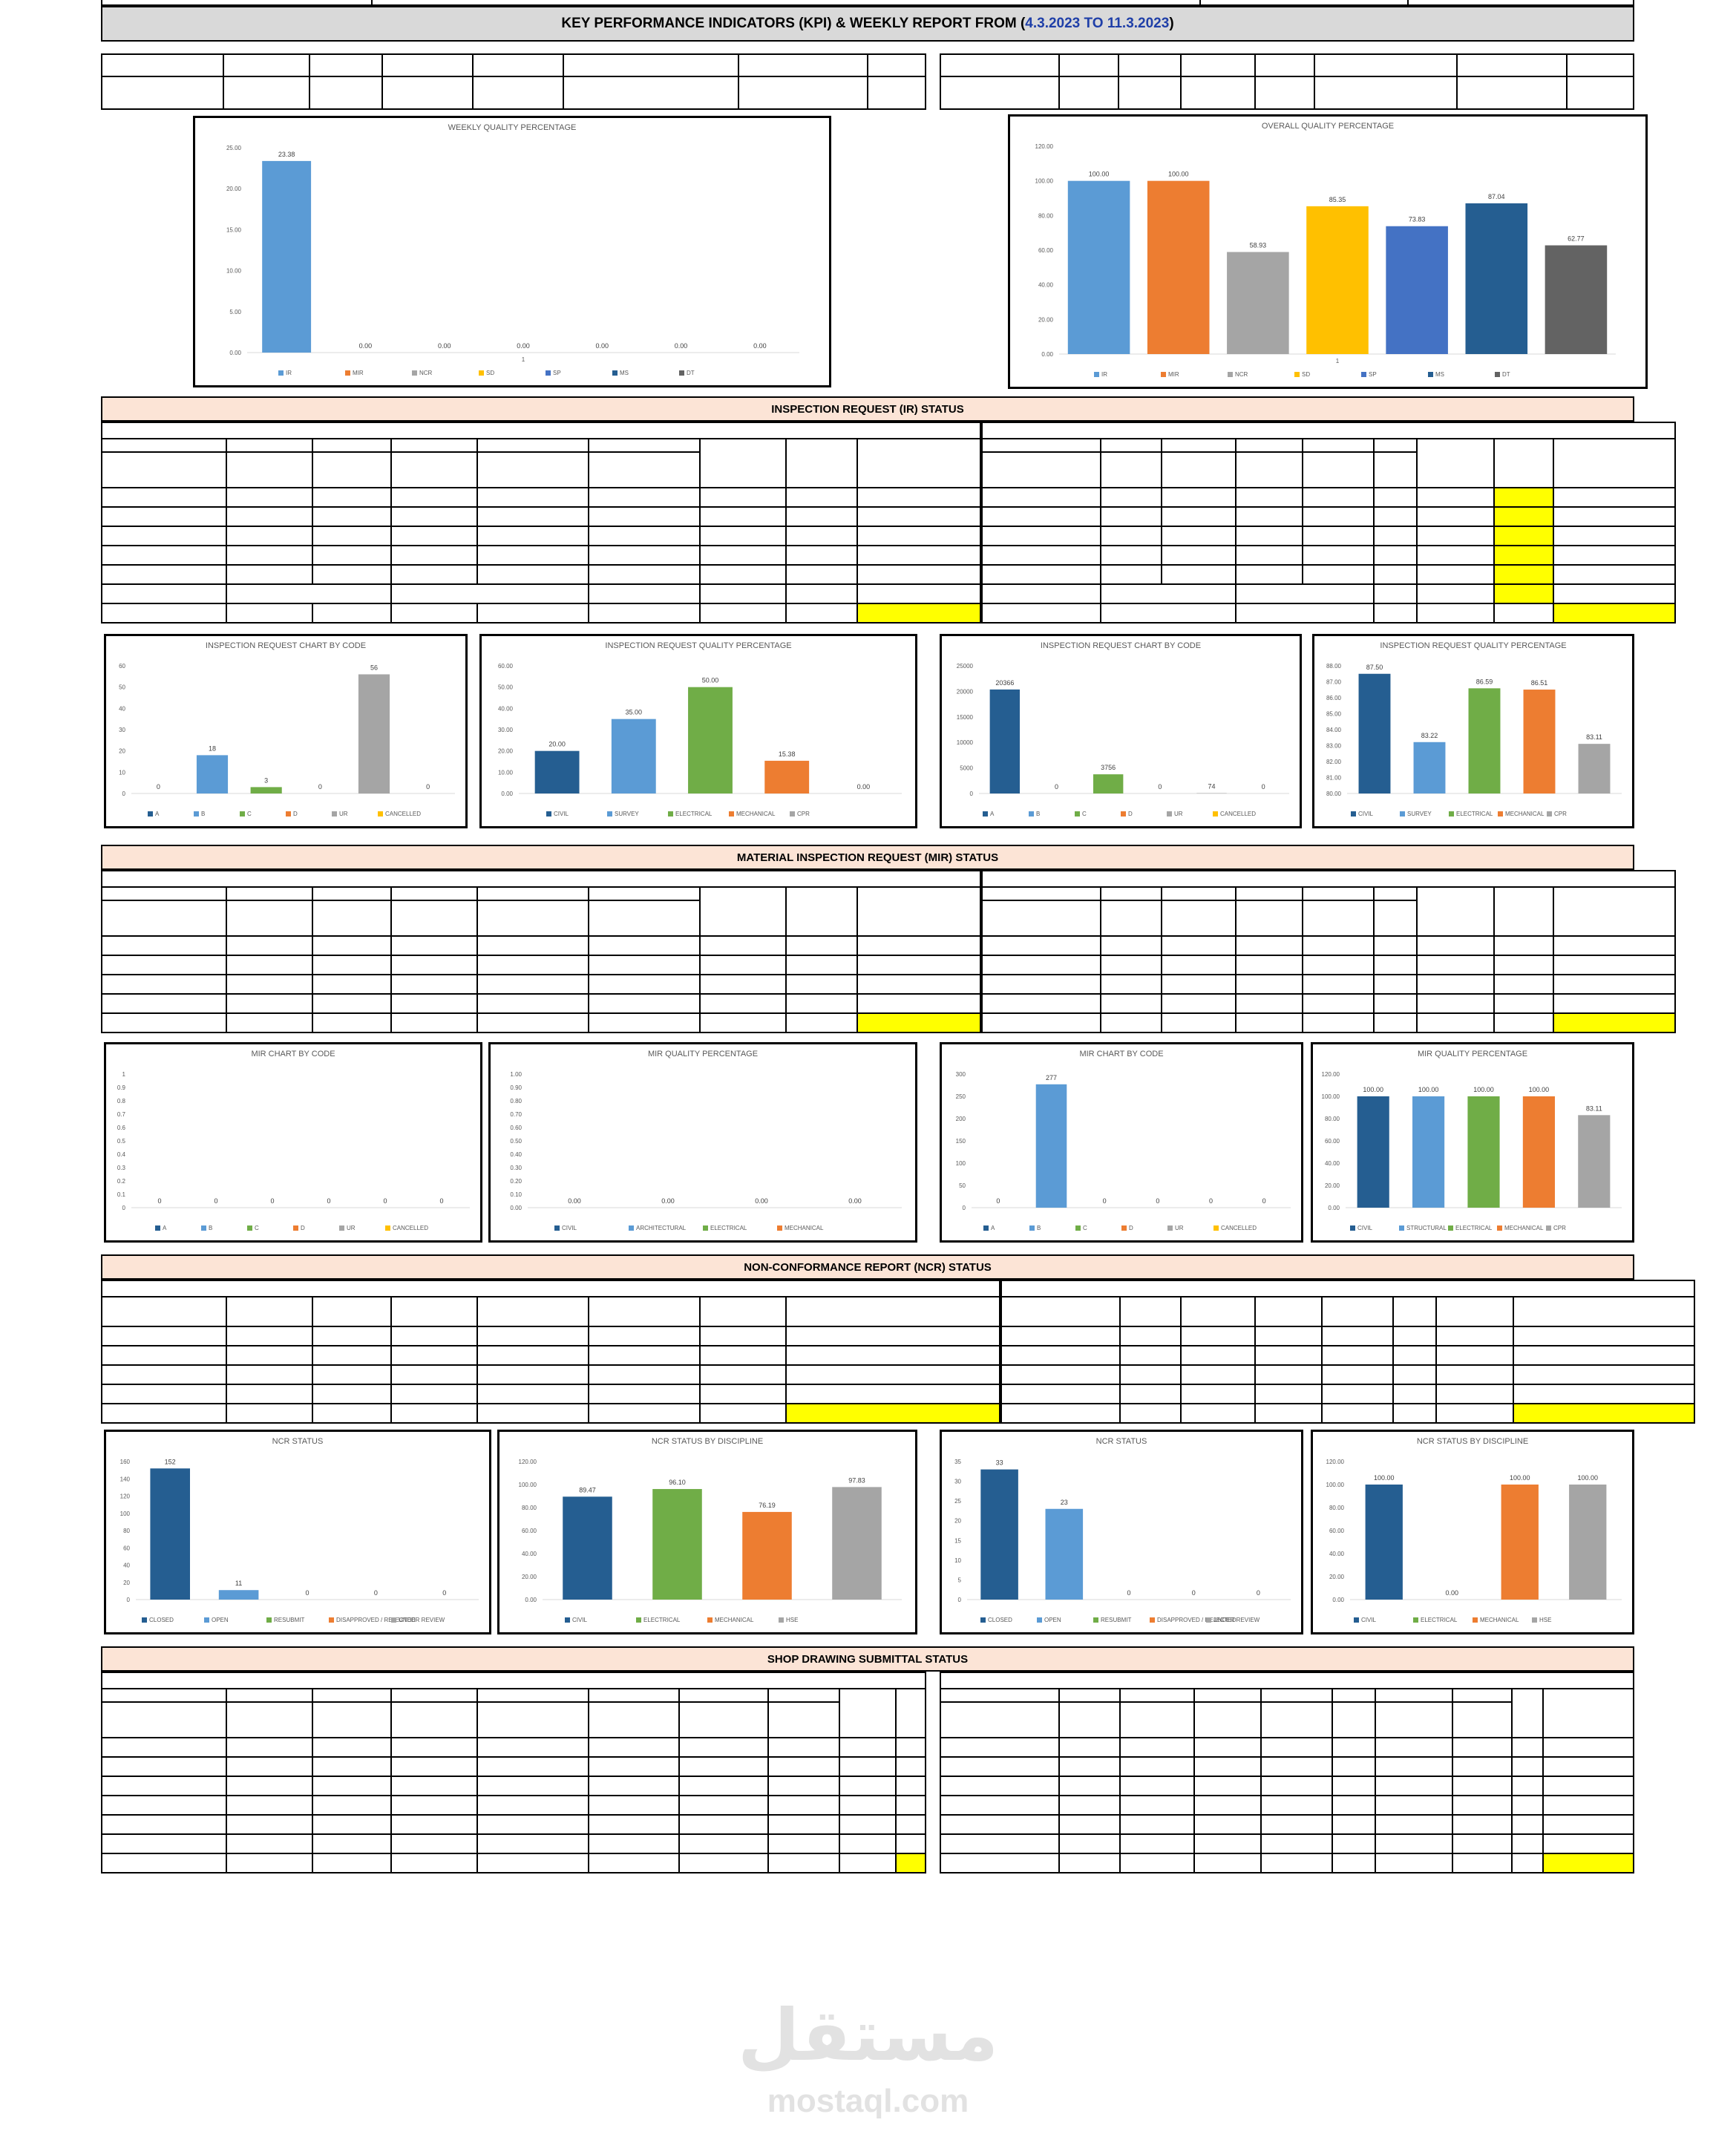  I want to click on y-tick-label: 15000, so click(965, 717).